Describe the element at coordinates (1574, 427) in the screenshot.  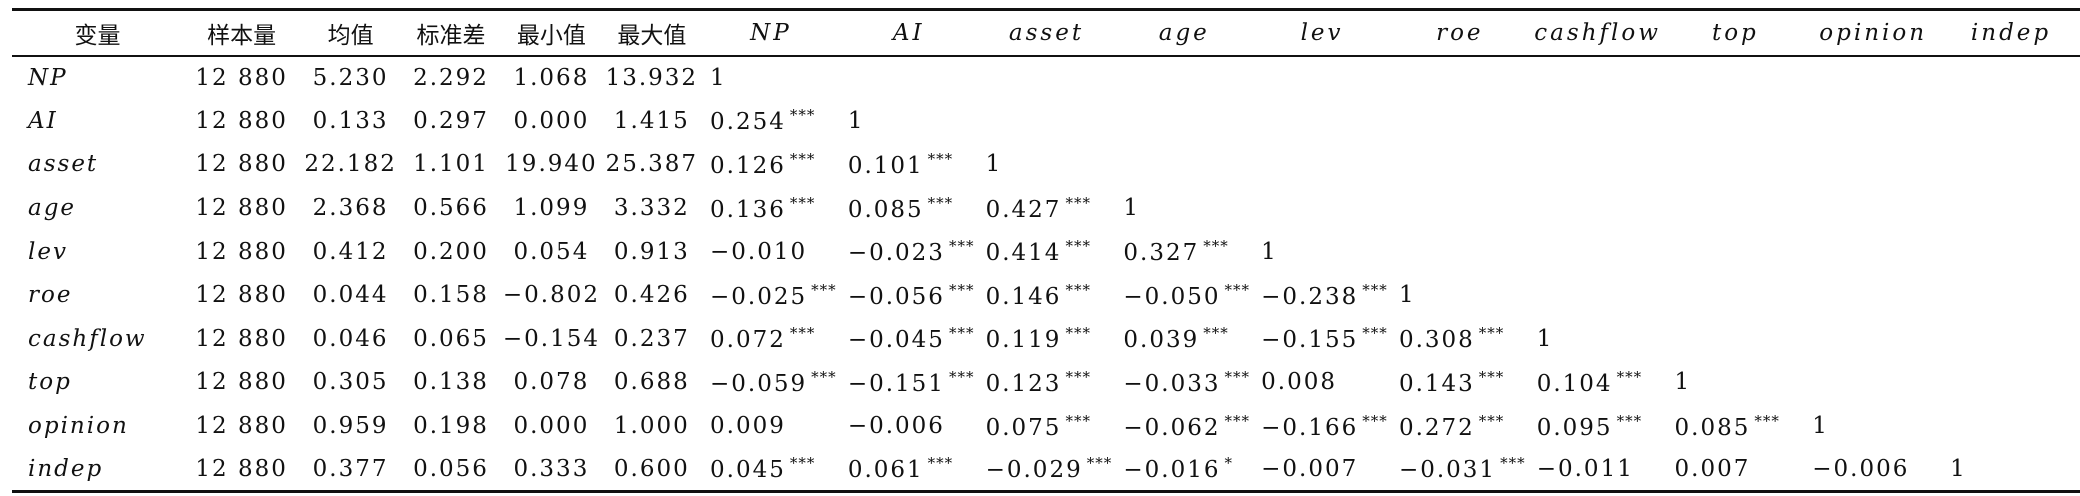
I see `correlation-value: 0.095` at that location.